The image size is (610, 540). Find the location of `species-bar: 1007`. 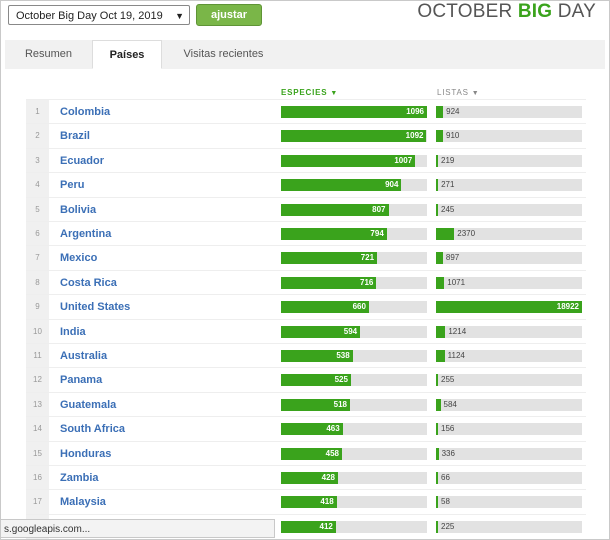

species-bar: 1007 is located at coordinates (354, 160).